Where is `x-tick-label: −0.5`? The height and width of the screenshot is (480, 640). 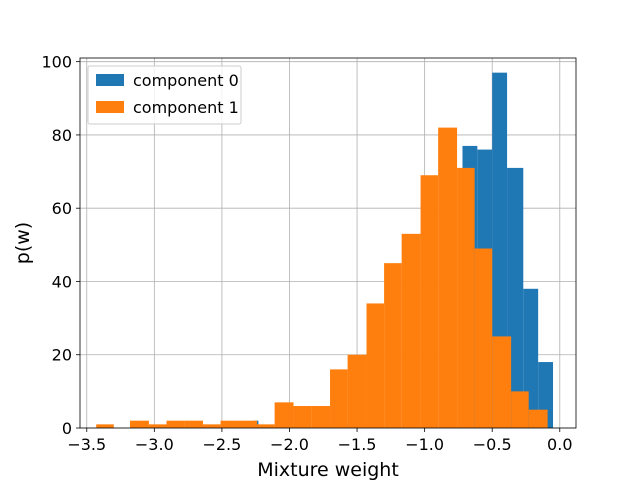
x-tick-label: −0.5 is located at coordinates (492, 444).